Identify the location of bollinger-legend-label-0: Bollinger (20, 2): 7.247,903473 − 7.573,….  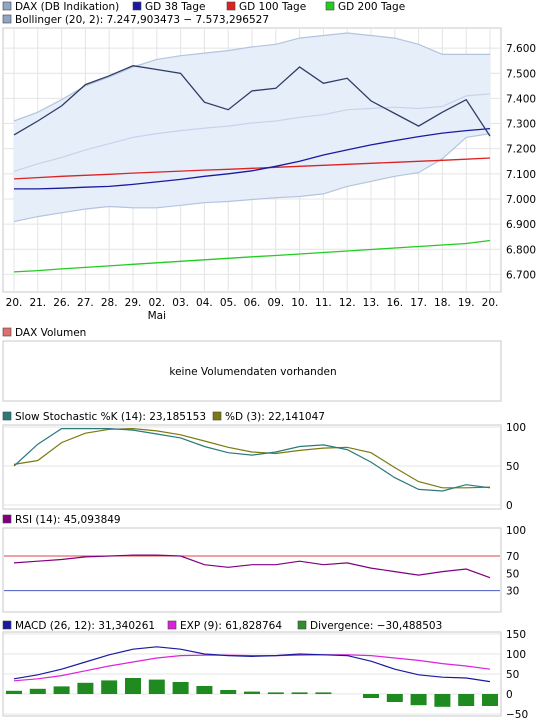
(142, 20).